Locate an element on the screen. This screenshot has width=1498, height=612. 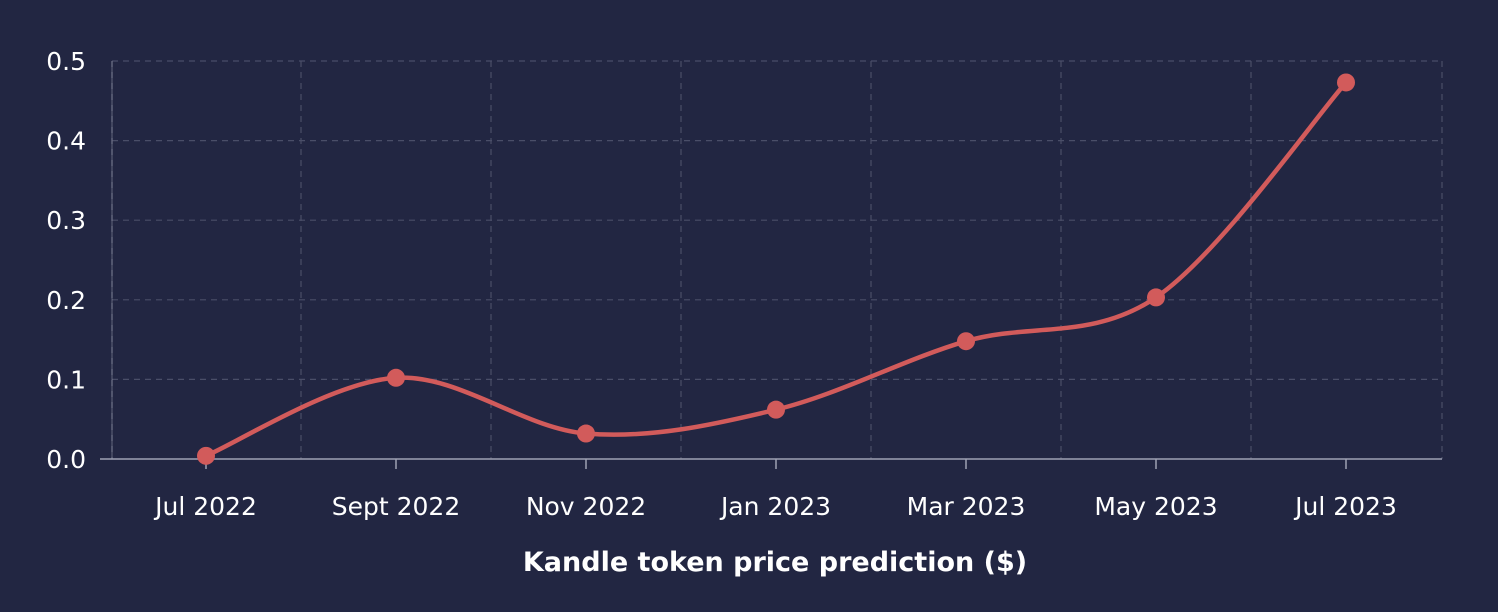
y-tick-label: 0.4 is located at coordinates (66, 141).